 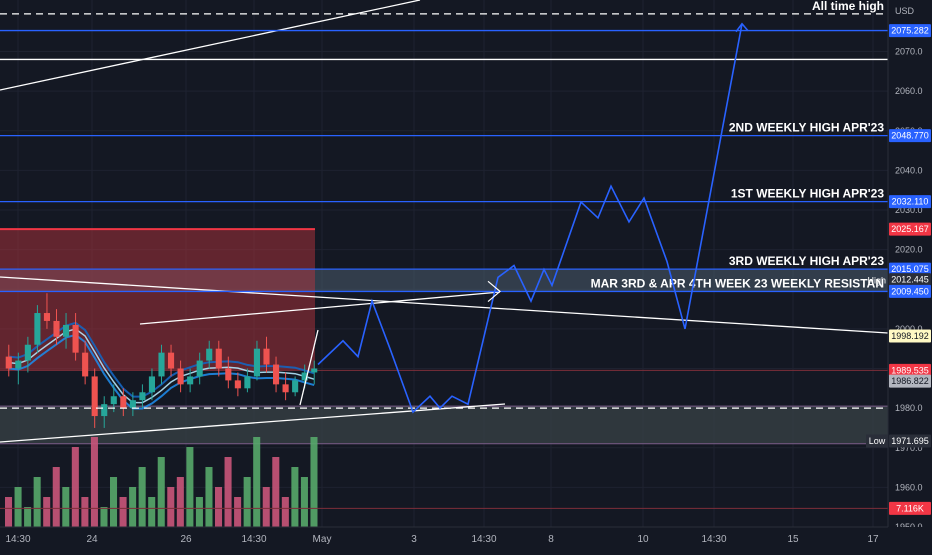 What do you see at coordinates (909, 170) in the screenshot?
I see `price-tick-label: 2040.0` at bounding box center [909, 170].